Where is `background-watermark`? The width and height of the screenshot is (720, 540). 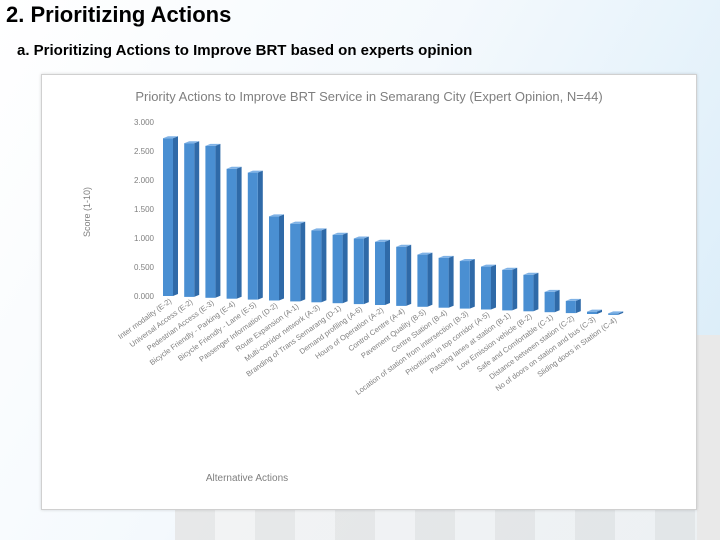 background-watermark is located at coordinates (447, 522).